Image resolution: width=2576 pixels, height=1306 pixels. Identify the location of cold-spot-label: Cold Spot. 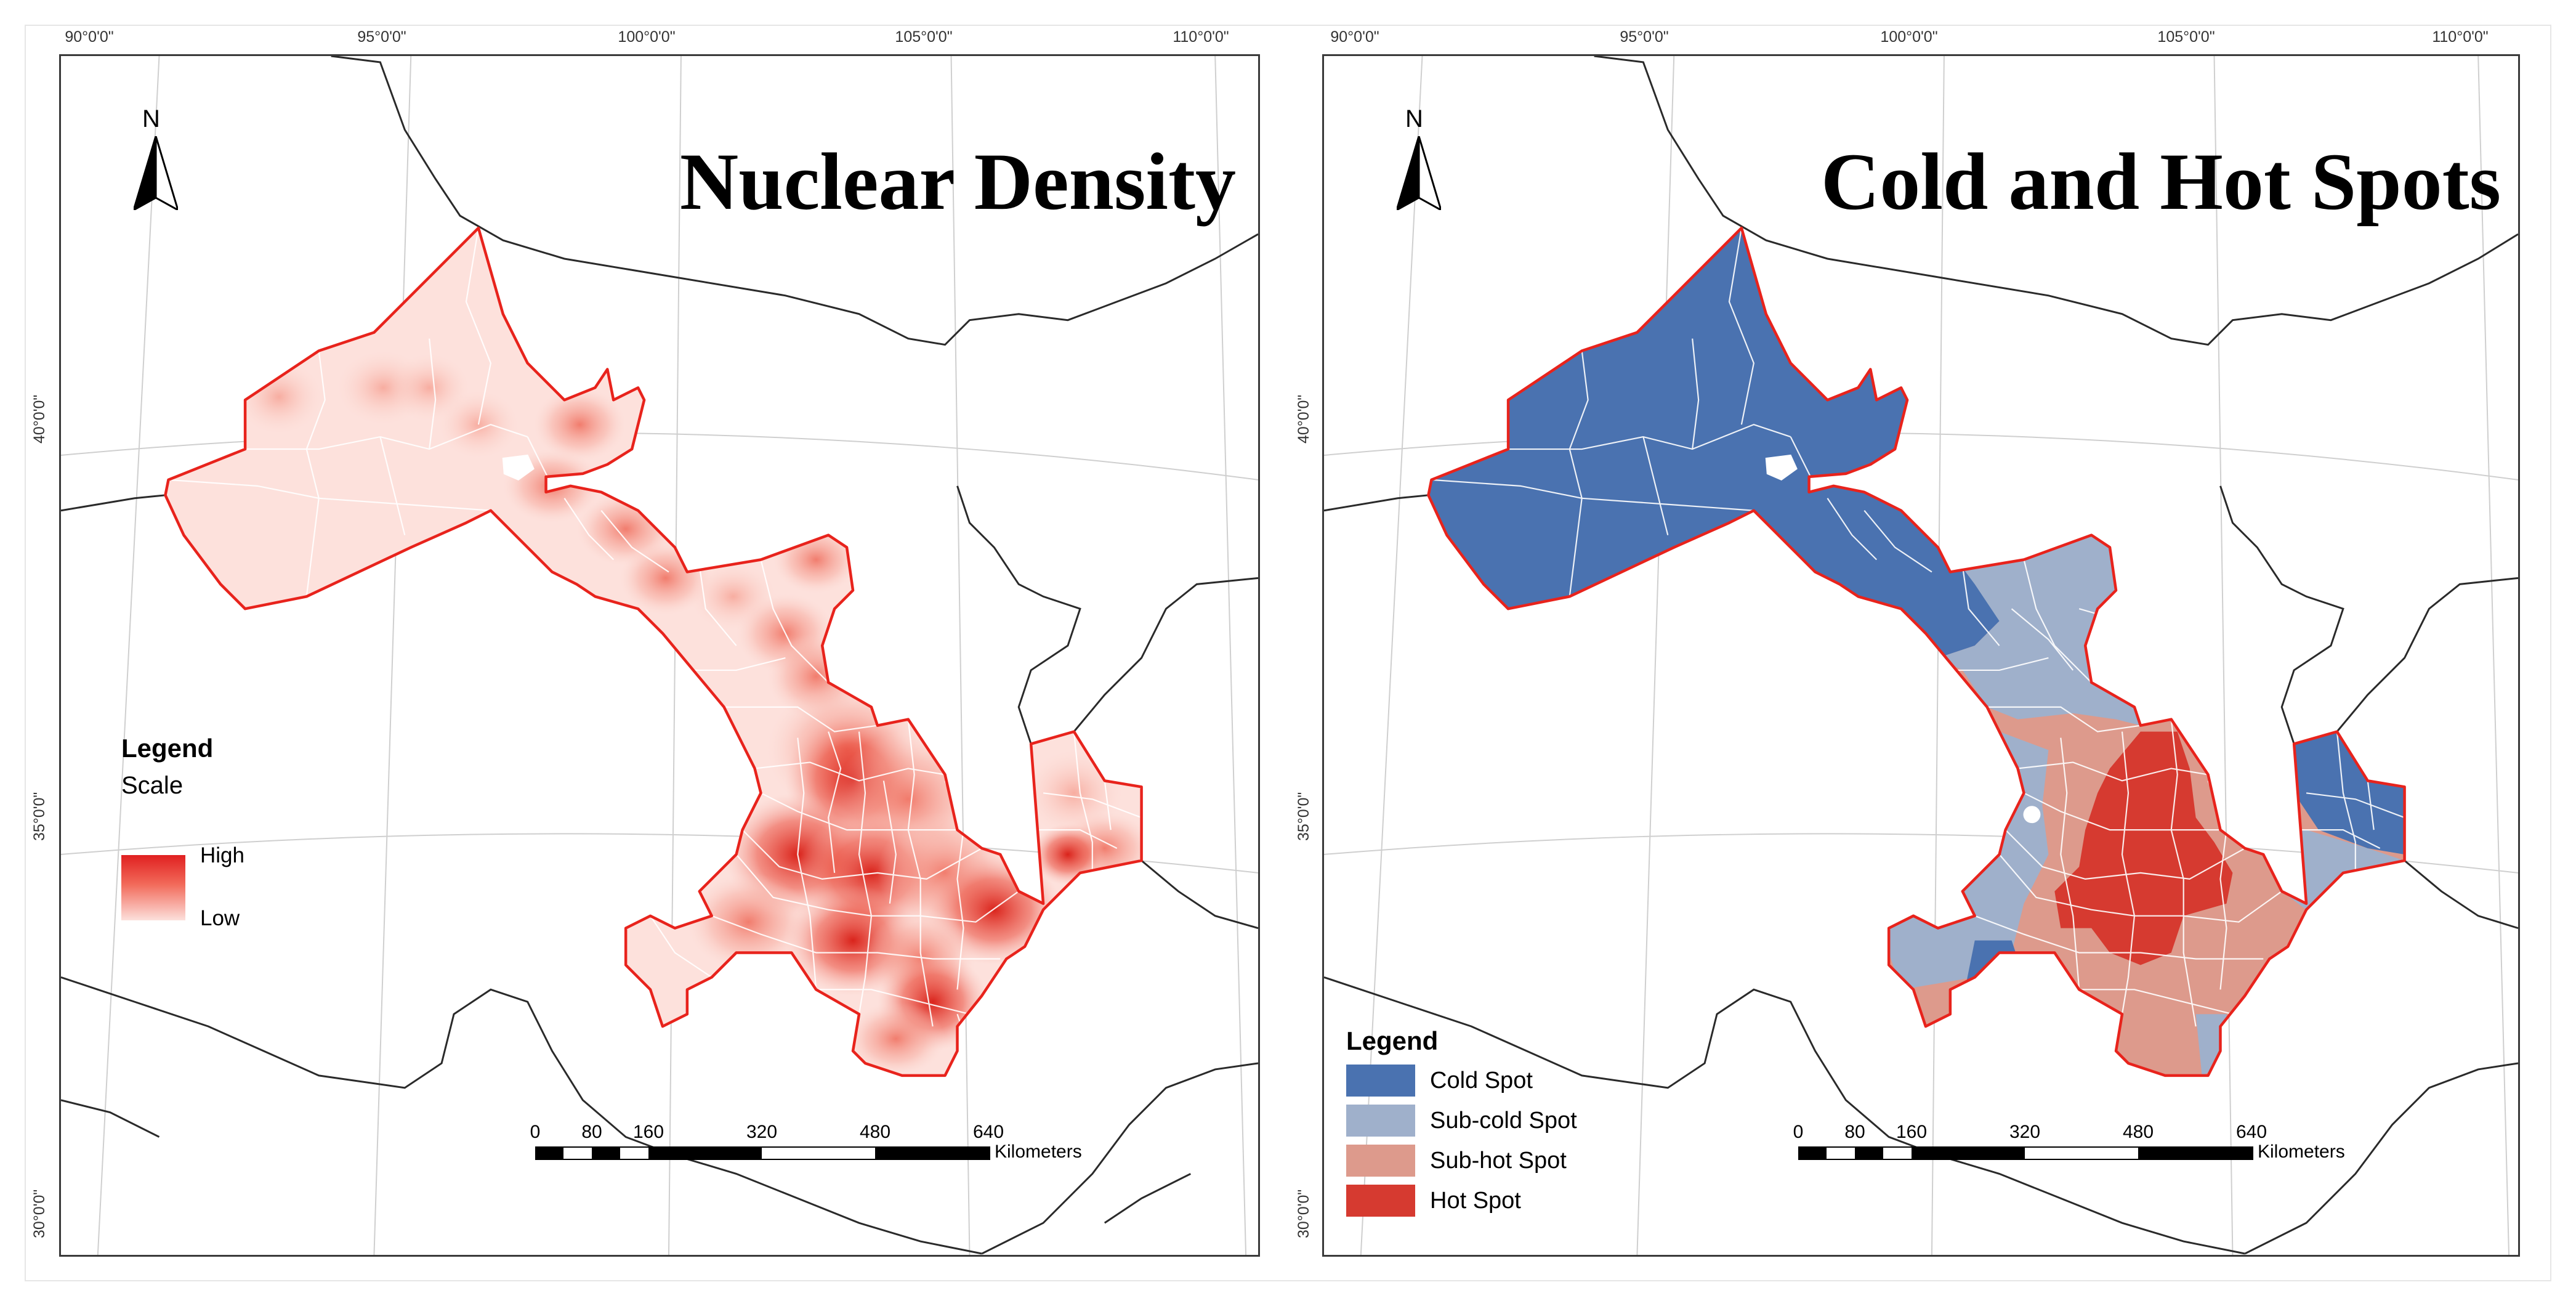
(1481, 1080).